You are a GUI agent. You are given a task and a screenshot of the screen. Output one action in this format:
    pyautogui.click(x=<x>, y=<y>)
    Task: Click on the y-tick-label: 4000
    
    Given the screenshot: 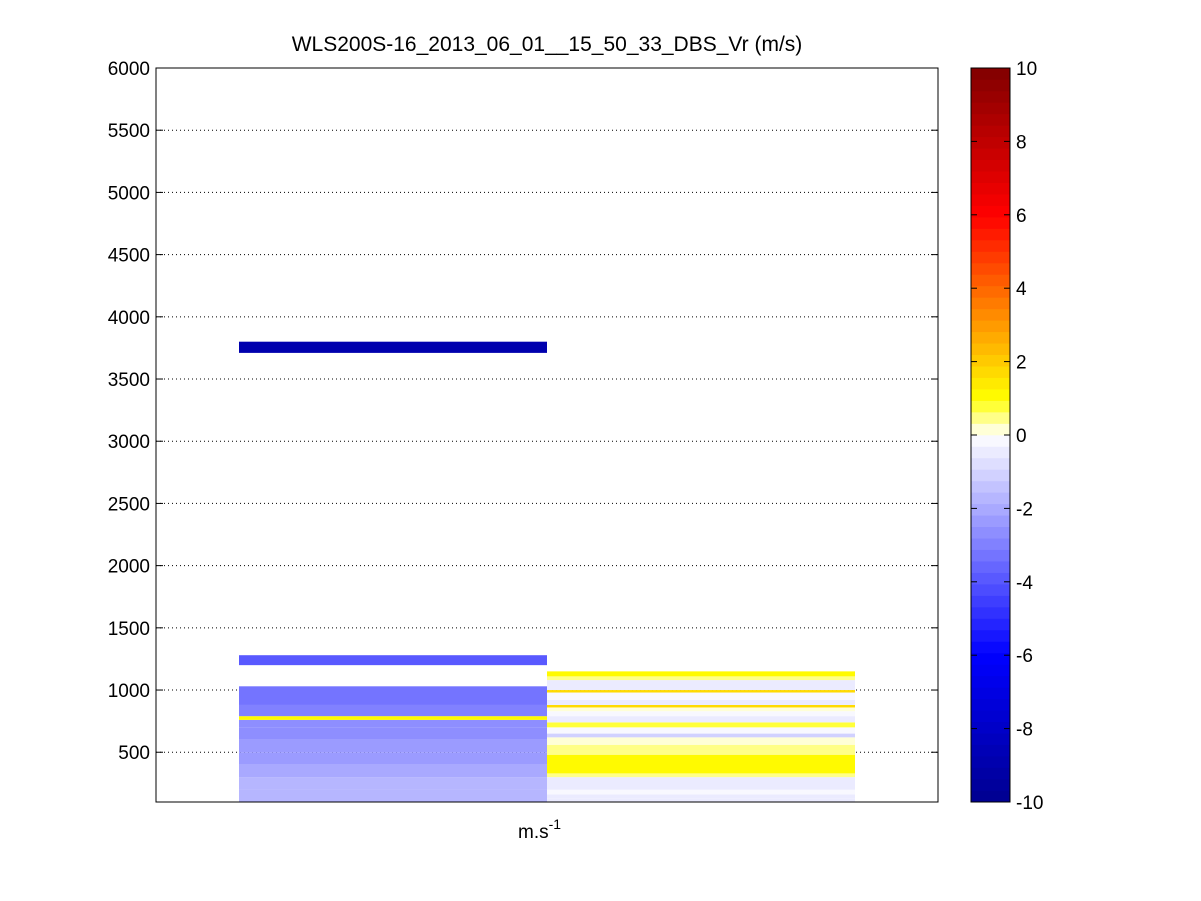 What is the action you would take?
    pyautogui.click(x=129, y=318)
    